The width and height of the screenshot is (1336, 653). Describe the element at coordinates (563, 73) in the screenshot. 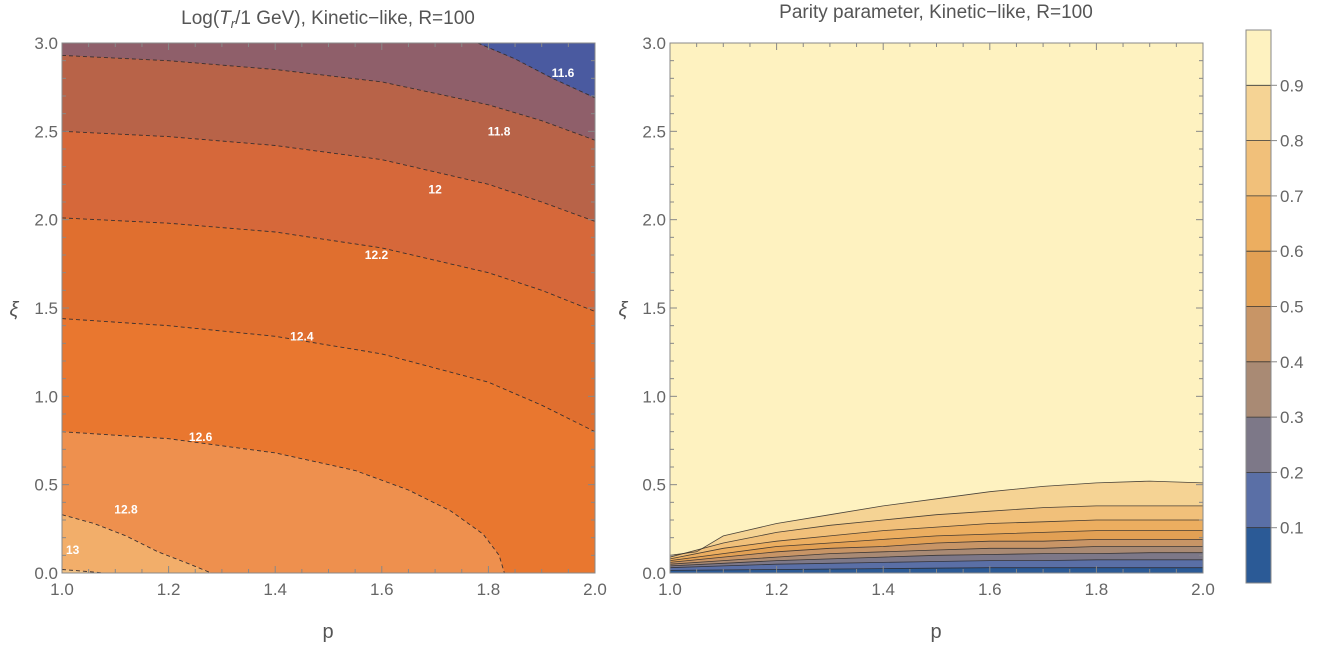

I see `contour-label-11.6: 11.6` at that location.